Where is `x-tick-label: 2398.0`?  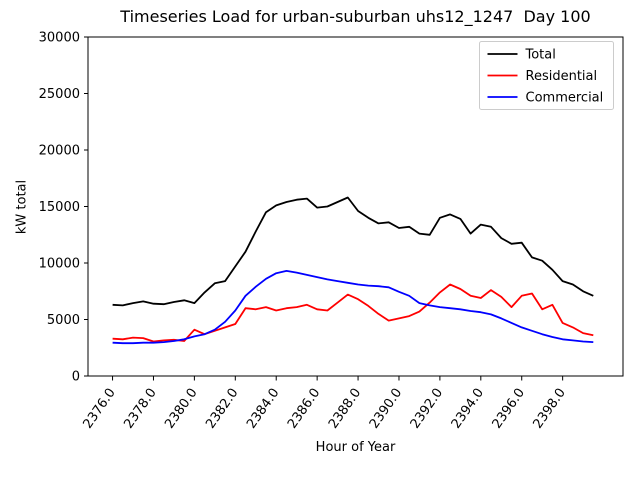
x-tick-label: 2398.0 is located at coordinates (550, 409).